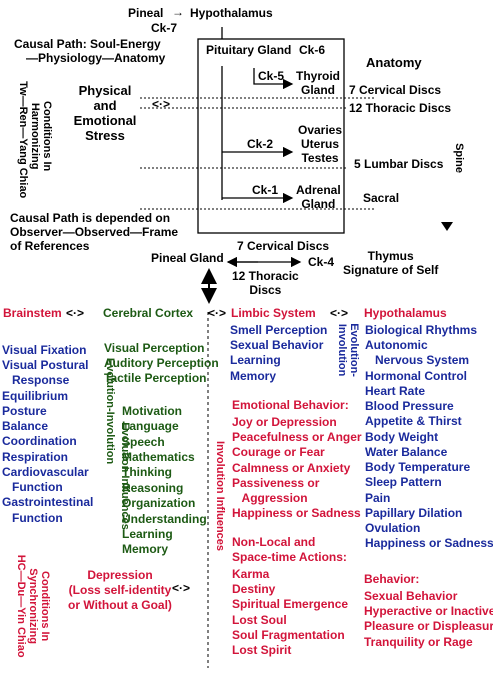  What do you see at coordinates (290, 405) in the screenshot?
I see `emotional-behavior-title: Emotional Behavior:` at bounding box center [290, 405].